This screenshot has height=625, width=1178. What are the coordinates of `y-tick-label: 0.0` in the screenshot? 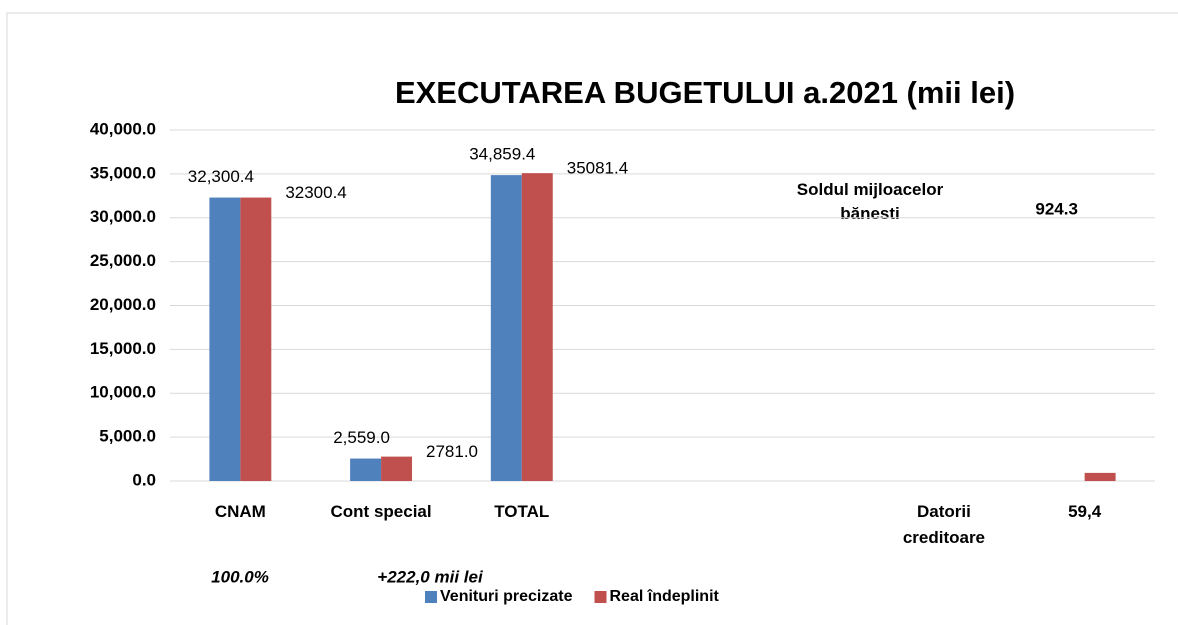 It's located at (144, 479).